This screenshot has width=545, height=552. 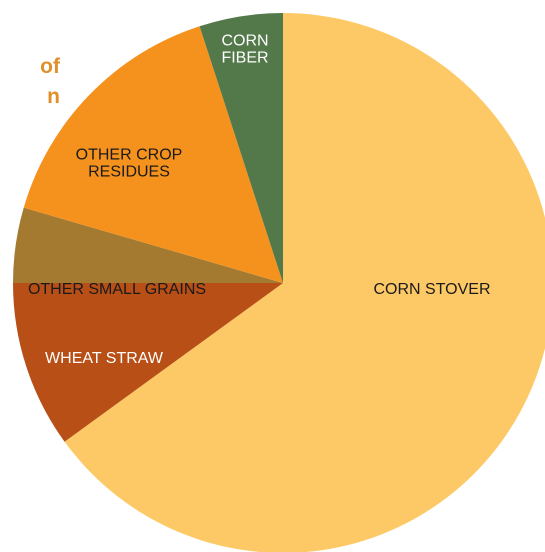 What do you see at coordinates (53, 96) in the screenshot?
I see `title-line-2: n` at bounding box center [53, 96].